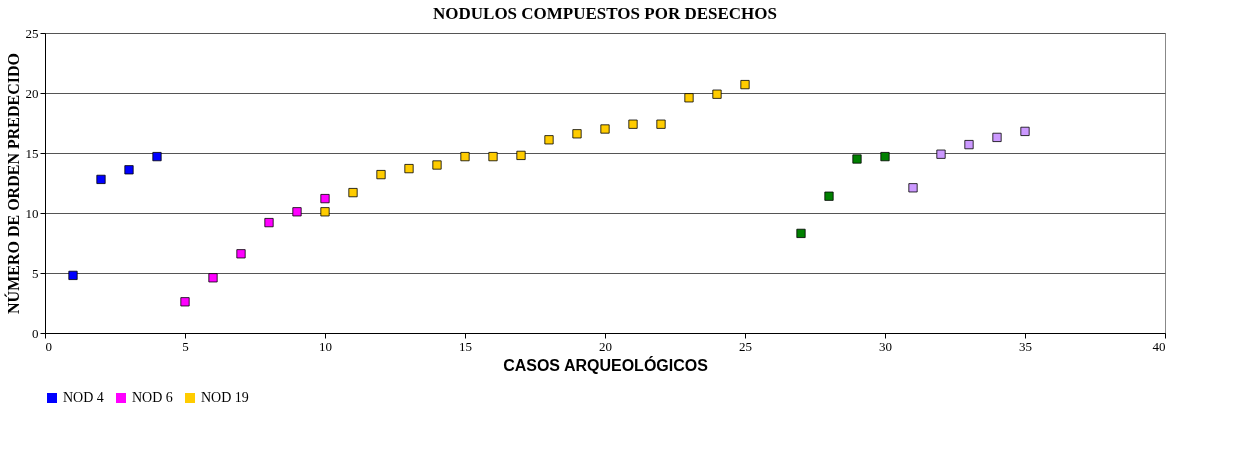 This screenshot has width=1235, height=465. Describe the element at coordinates (32, 153) in the screenshot. I see `y-tick-label: 15` at that location.